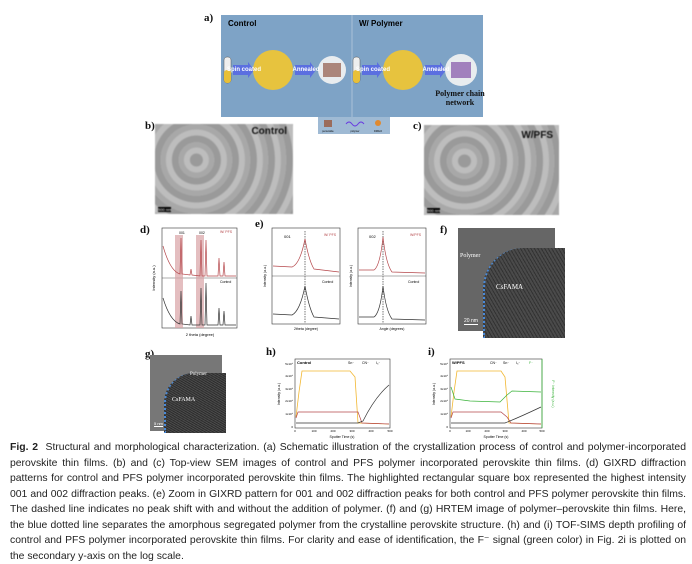 This screenshot has height=564, width=692. I want to click on panel-label-i: i), so click(431, 352).